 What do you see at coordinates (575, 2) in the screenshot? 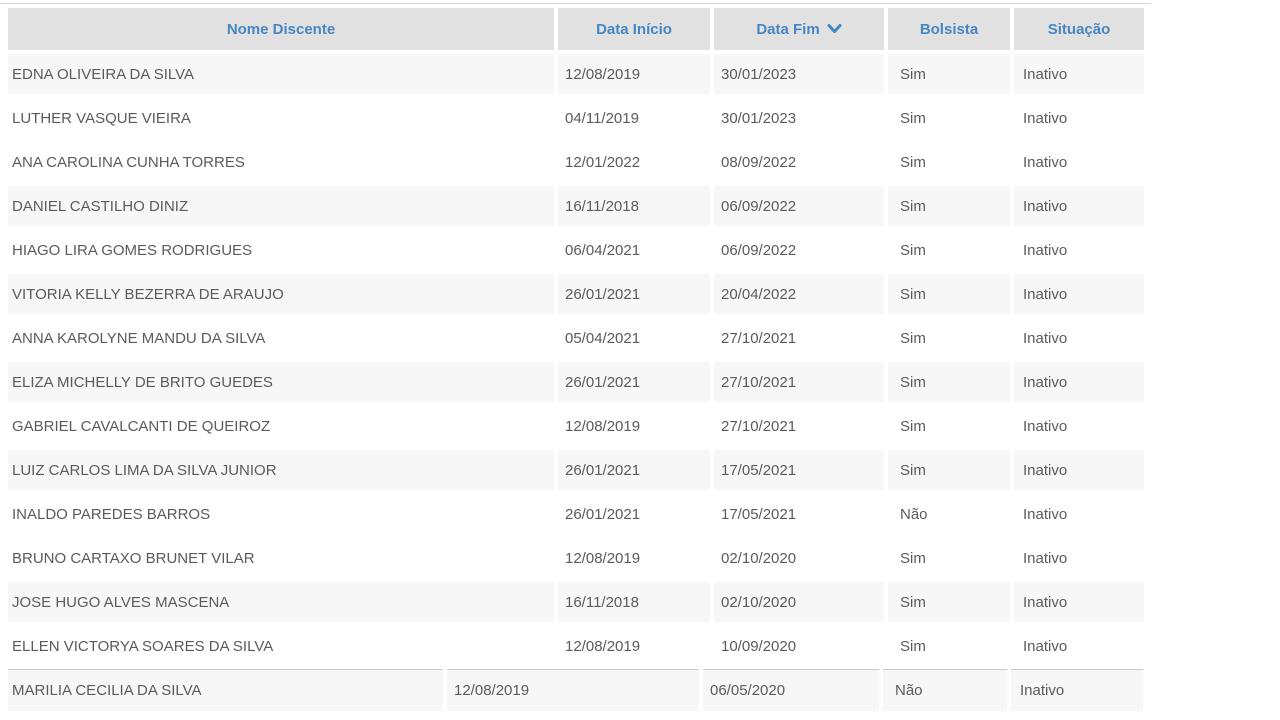
I see `table-top-border` at bounding box center [575, 2].